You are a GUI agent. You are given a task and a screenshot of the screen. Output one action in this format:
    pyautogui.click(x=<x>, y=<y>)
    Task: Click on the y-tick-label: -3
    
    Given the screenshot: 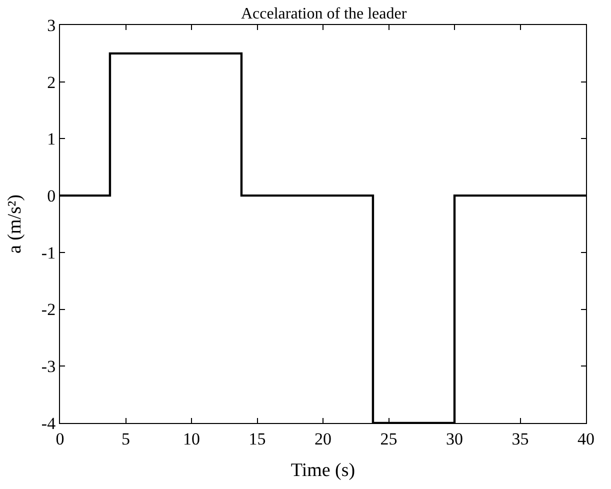 What is the action you would take?
    pyautogui.click(x=48, y=366)
    